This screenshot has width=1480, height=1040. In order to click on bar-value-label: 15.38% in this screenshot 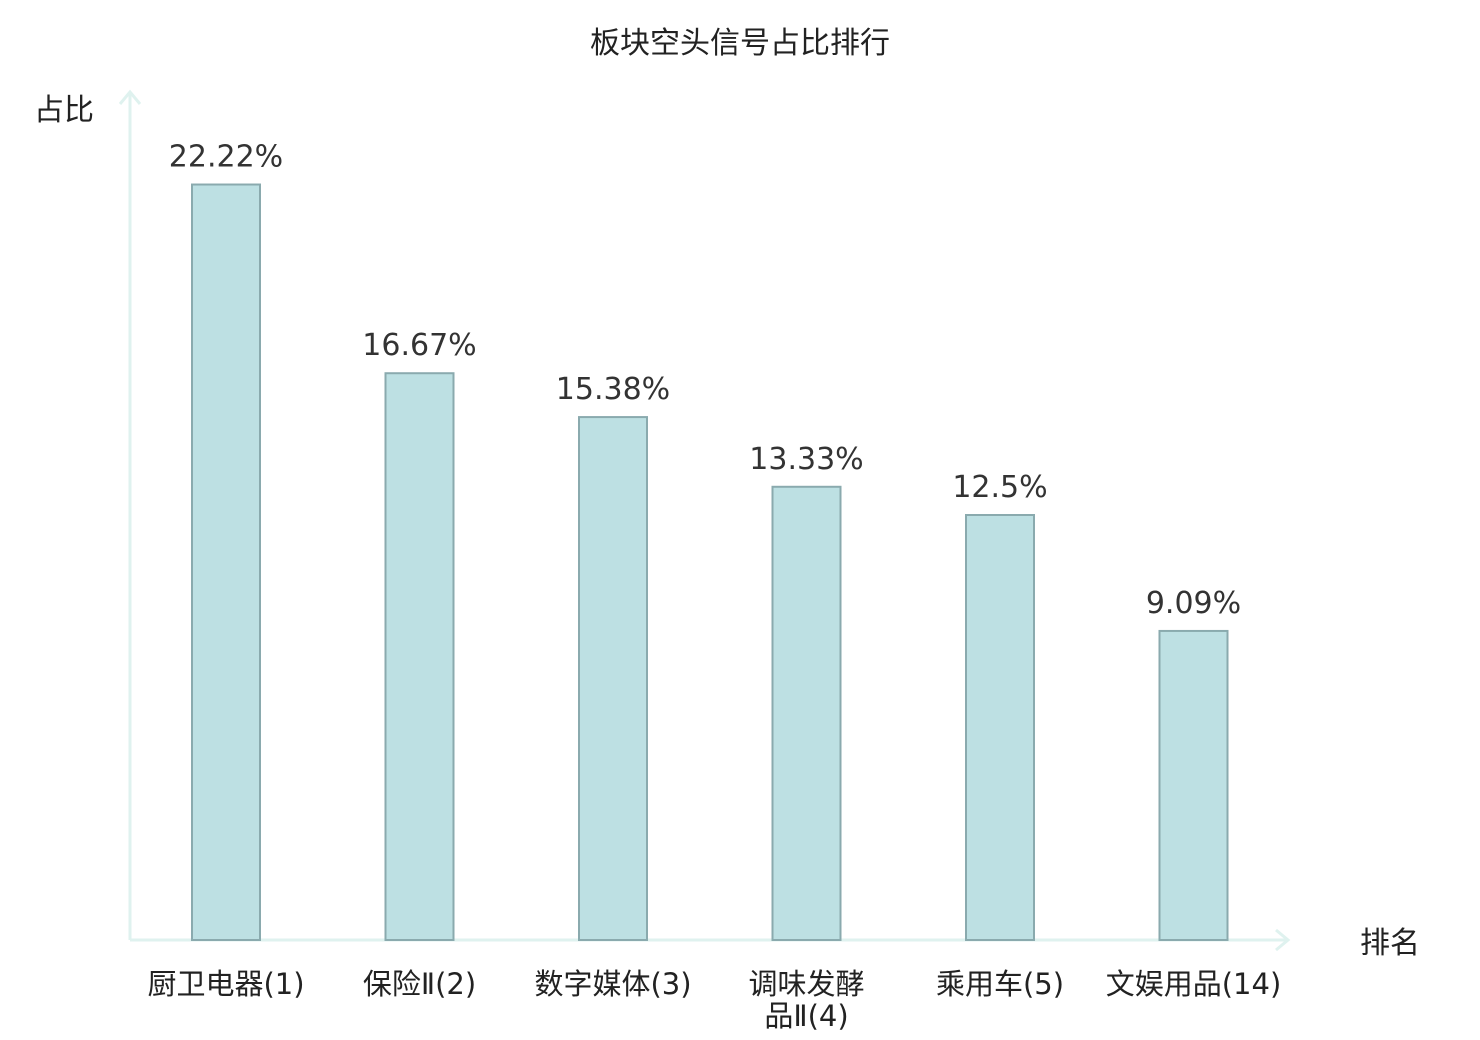, I will do `click(613, 389)`.